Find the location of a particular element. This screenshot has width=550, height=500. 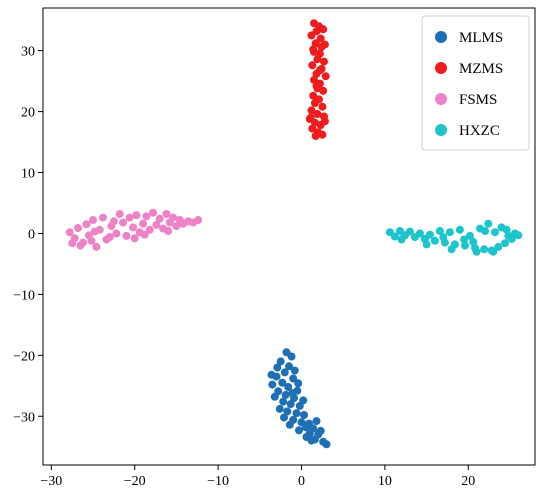

legend-marker-hxzc is located at coordinates (441, 130).